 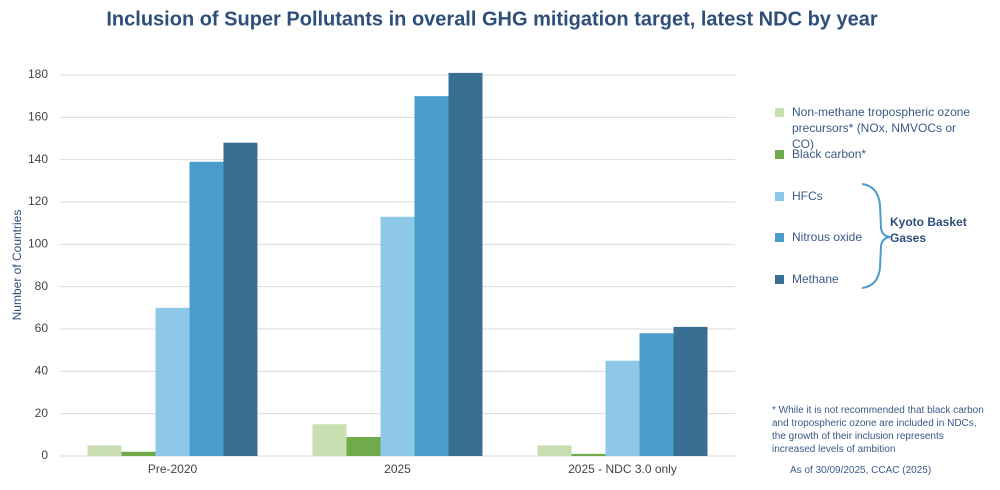 What do you see at coordinates (807, 196) in the screenshot?
I see `legend-label: HFCs` at bounding box center [807, 196].